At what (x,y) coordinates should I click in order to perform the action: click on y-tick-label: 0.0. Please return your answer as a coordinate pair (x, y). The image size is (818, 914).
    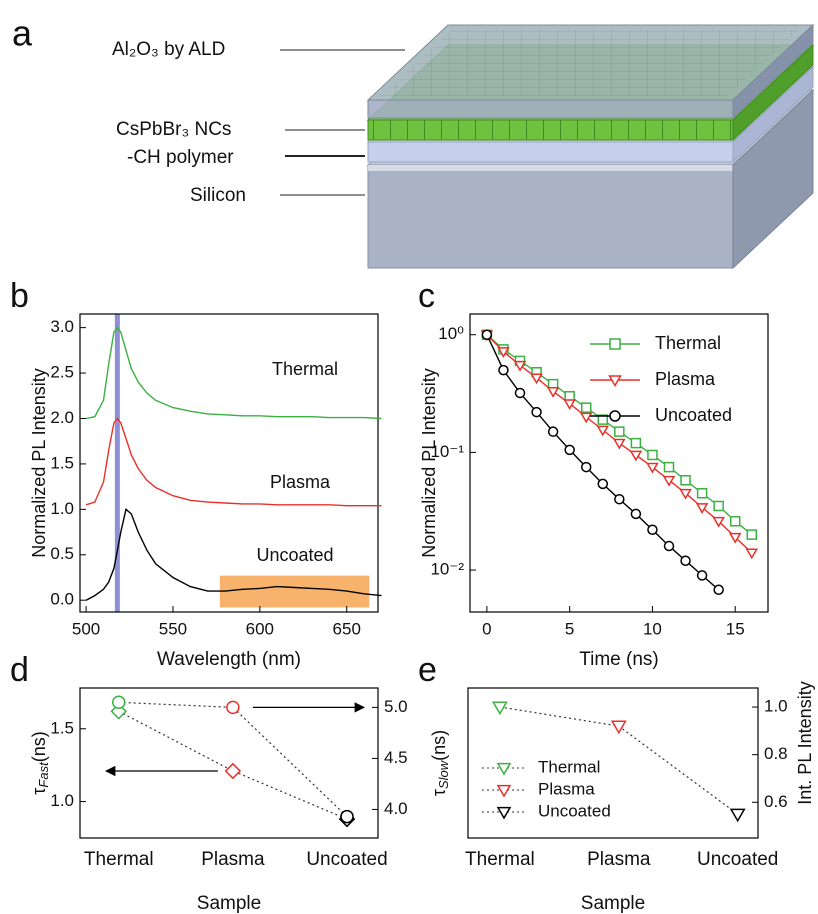
    Looking at the image, I should click on (62, 599).